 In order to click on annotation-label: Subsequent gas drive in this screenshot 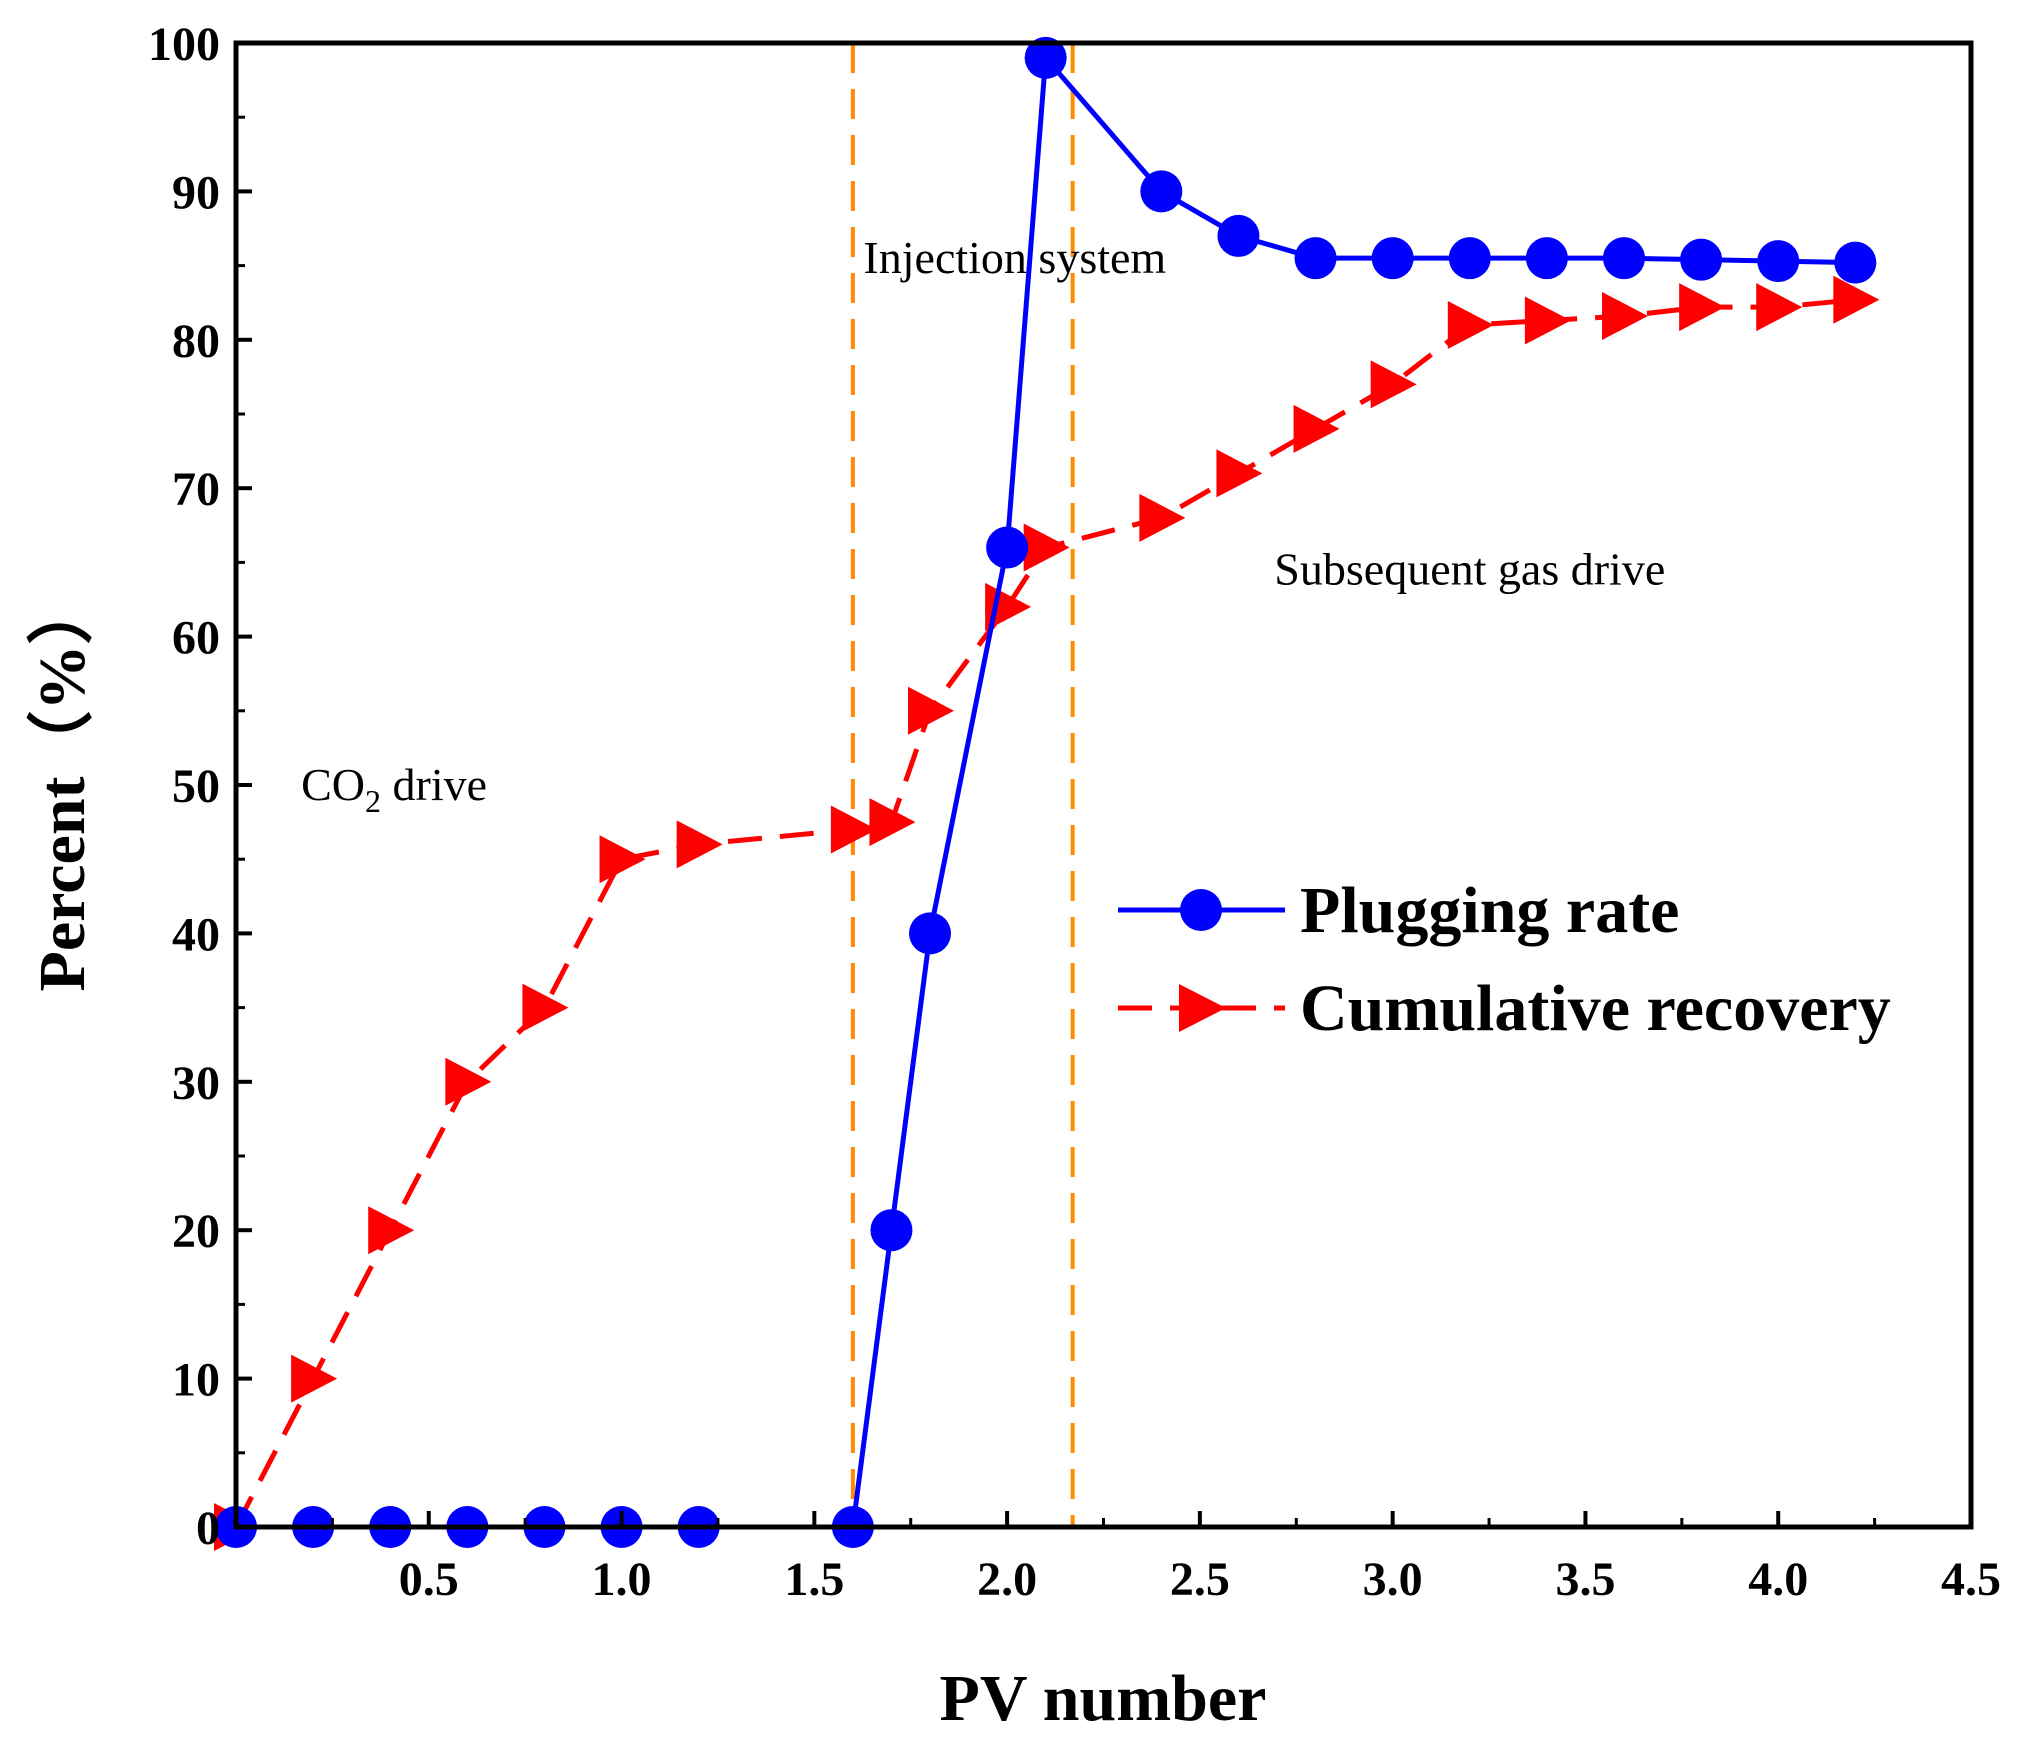, I will do `click(1469, 569)`.